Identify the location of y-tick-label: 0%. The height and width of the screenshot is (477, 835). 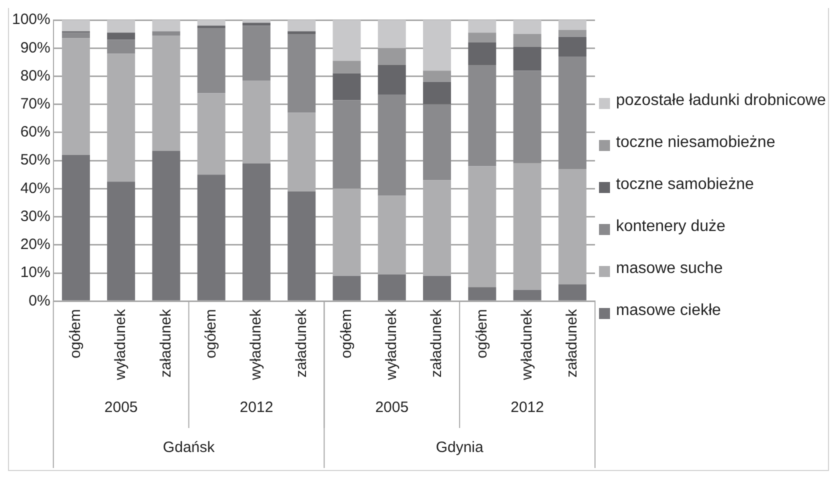
(39, 301).